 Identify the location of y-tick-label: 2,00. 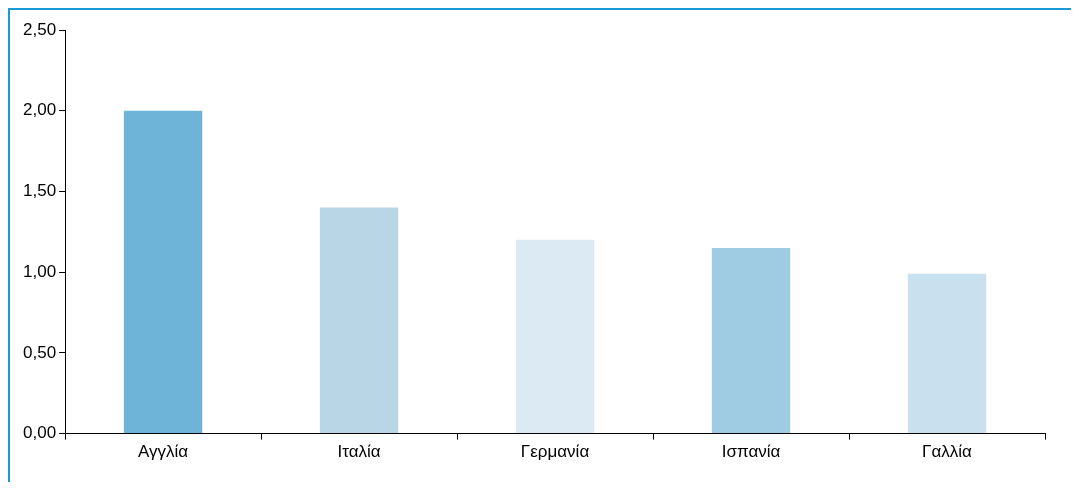
(39, 110).